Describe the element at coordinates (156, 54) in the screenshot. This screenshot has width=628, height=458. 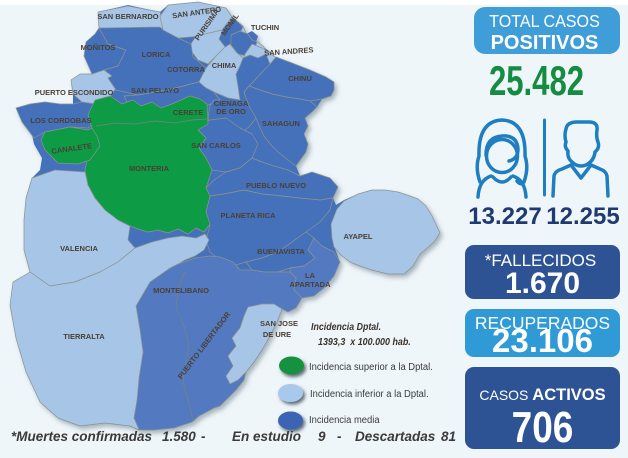
I see `svg-text: LORICA` at that location.